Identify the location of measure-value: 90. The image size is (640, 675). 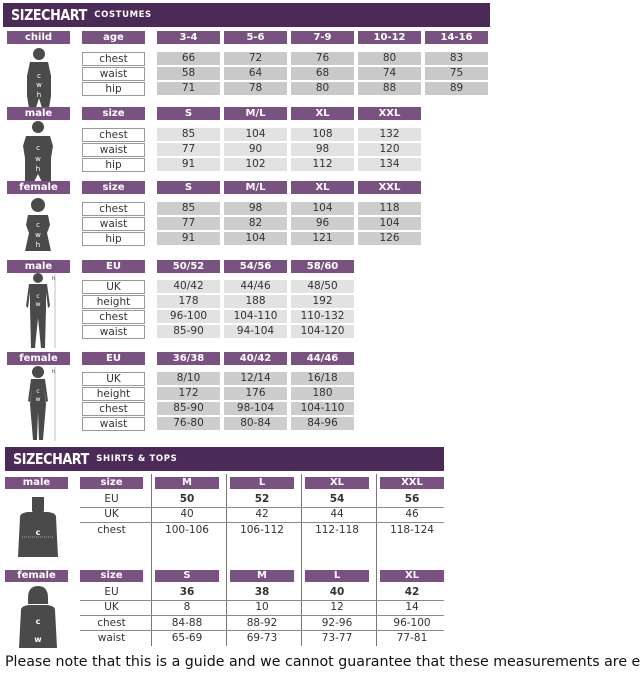
(255, 149).